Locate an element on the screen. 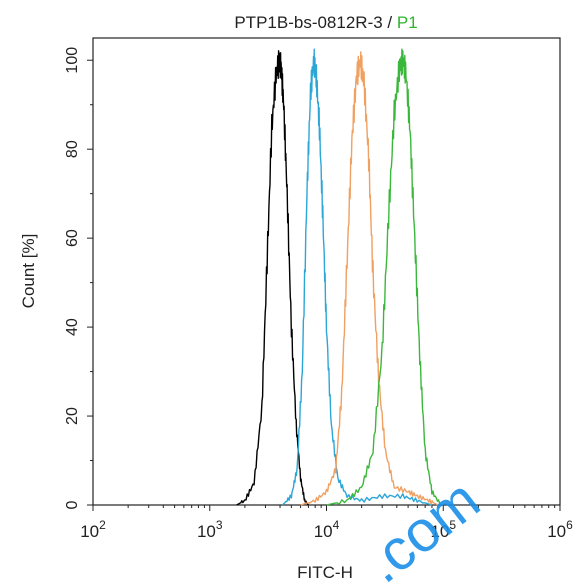 The height and width of the screenshot is (588, 582). x-tick-label: 10³ is located at coordinates (210, 529).